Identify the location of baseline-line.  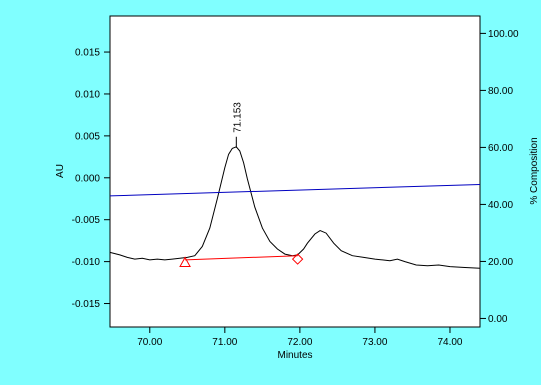
(241, 258).